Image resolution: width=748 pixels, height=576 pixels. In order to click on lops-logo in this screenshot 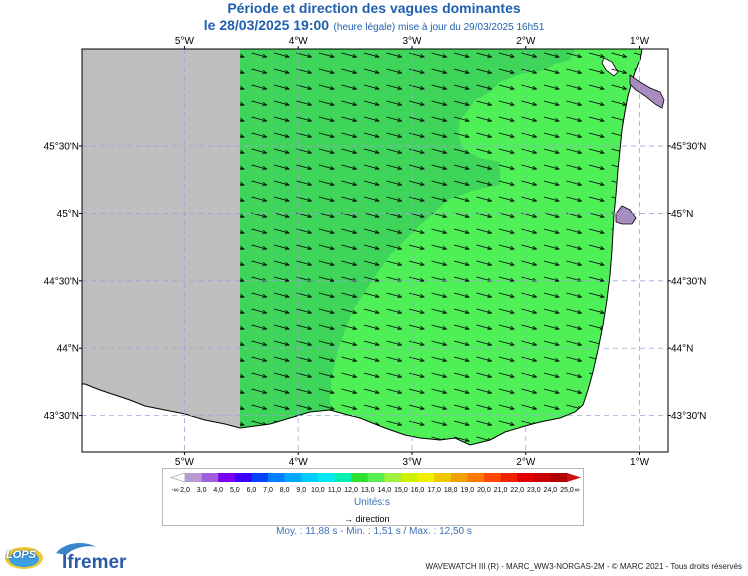, I will do `click(24, 558)`.